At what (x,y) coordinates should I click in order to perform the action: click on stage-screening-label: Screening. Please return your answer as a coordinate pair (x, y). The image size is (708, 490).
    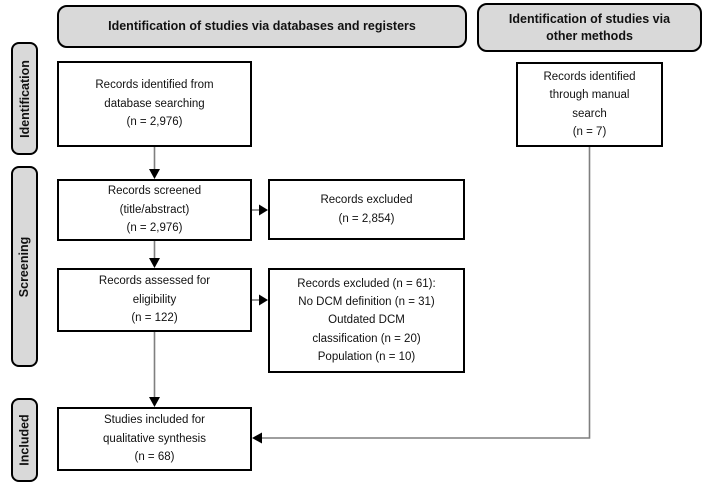
    Looking at the image, I should click on (24, 266).